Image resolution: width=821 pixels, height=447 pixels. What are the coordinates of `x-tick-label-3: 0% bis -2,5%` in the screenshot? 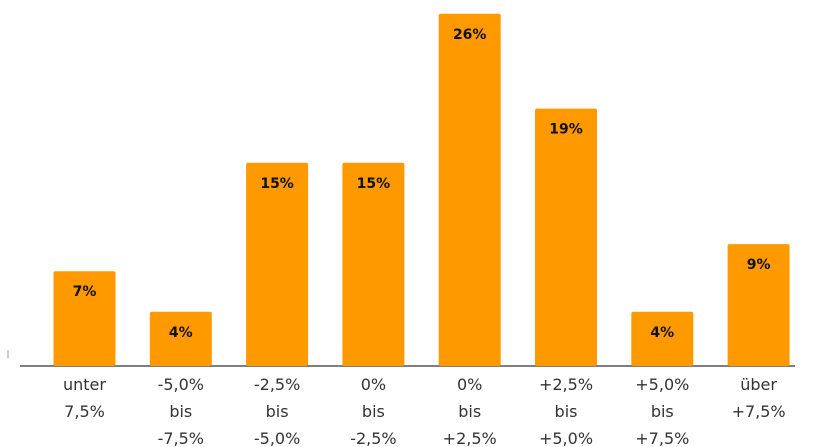 It's located at (373, 411).